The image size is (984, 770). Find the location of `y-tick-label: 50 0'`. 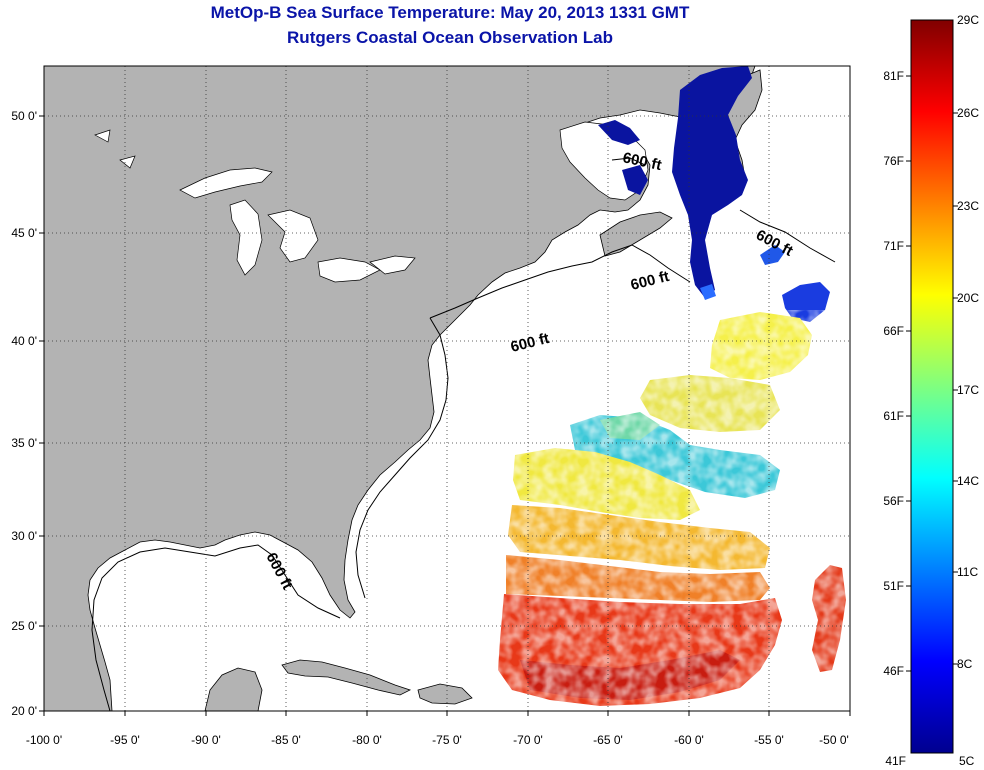

y-tick-label: 50 0' is located at coordinates (24, 116).